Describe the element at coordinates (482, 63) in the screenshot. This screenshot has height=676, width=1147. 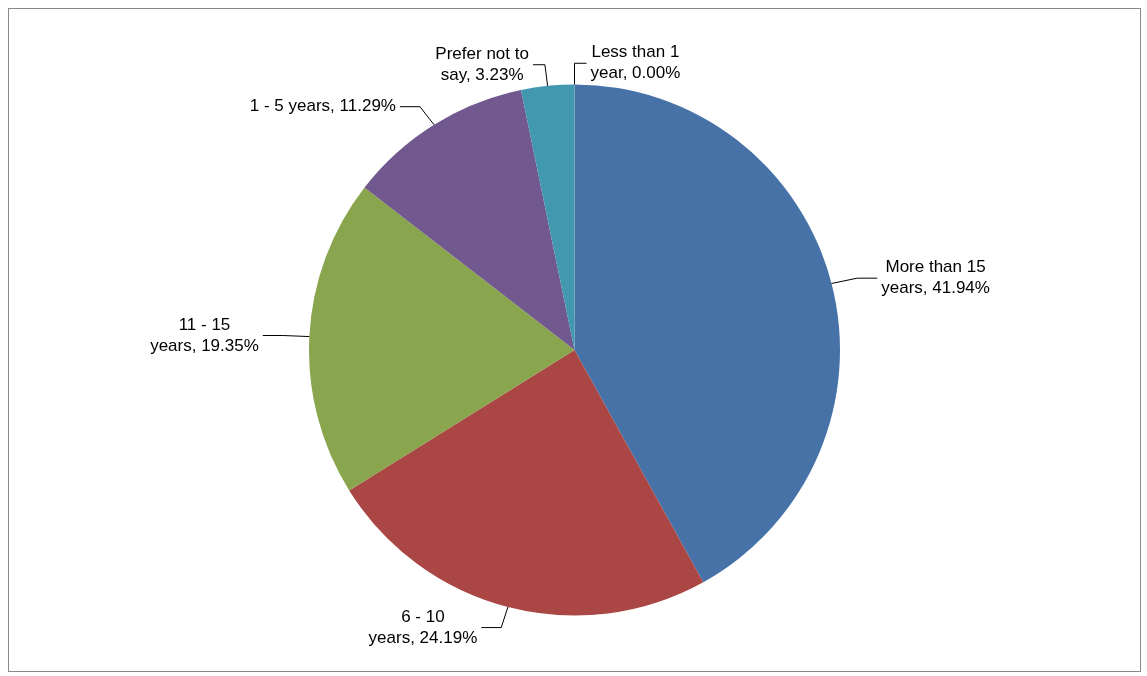
I see `slice-label: Prefer not to say, 3.23%` at that location.